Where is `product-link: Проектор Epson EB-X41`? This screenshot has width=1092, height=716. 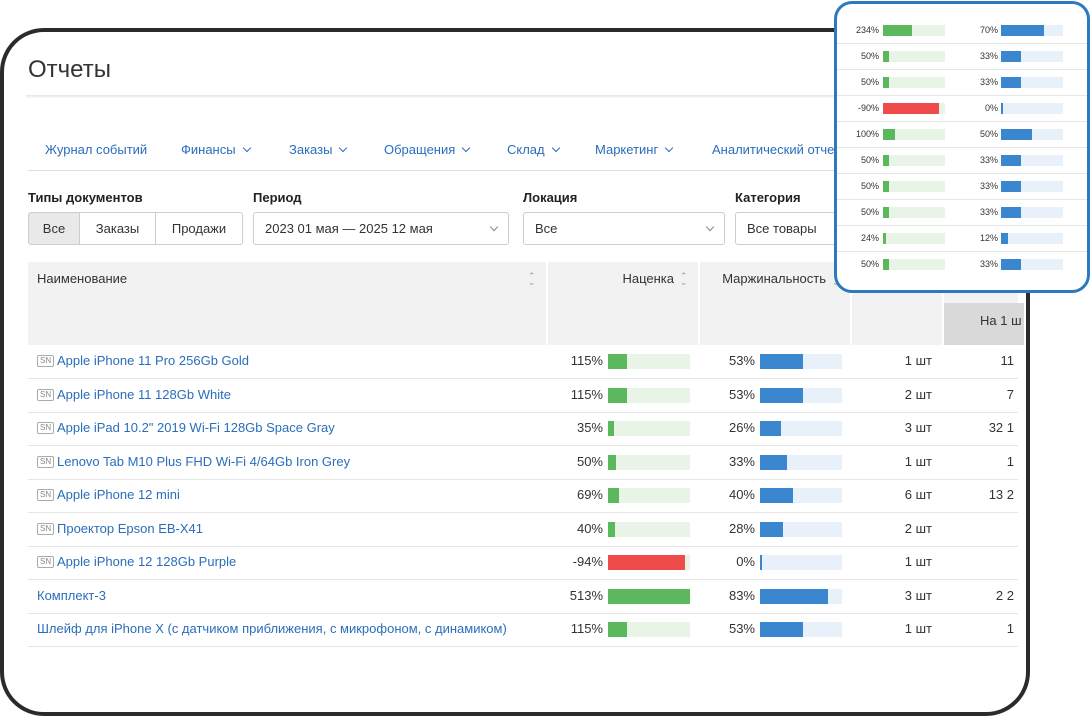
product-link: Проектор Epson EB-X41 is located at coordinates (130, 528).